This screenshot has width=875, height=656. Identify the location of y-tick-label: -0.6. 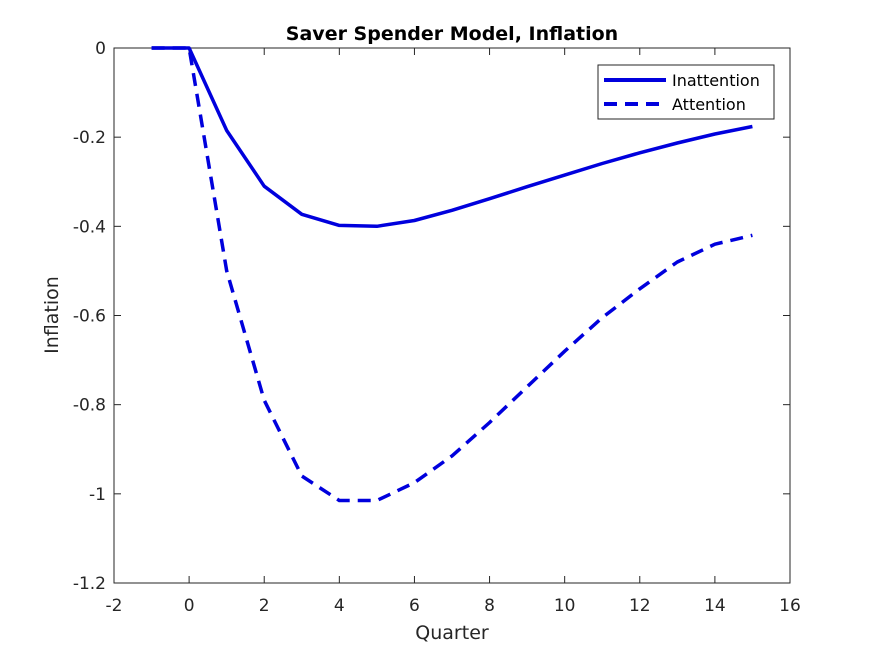
(89, 317).